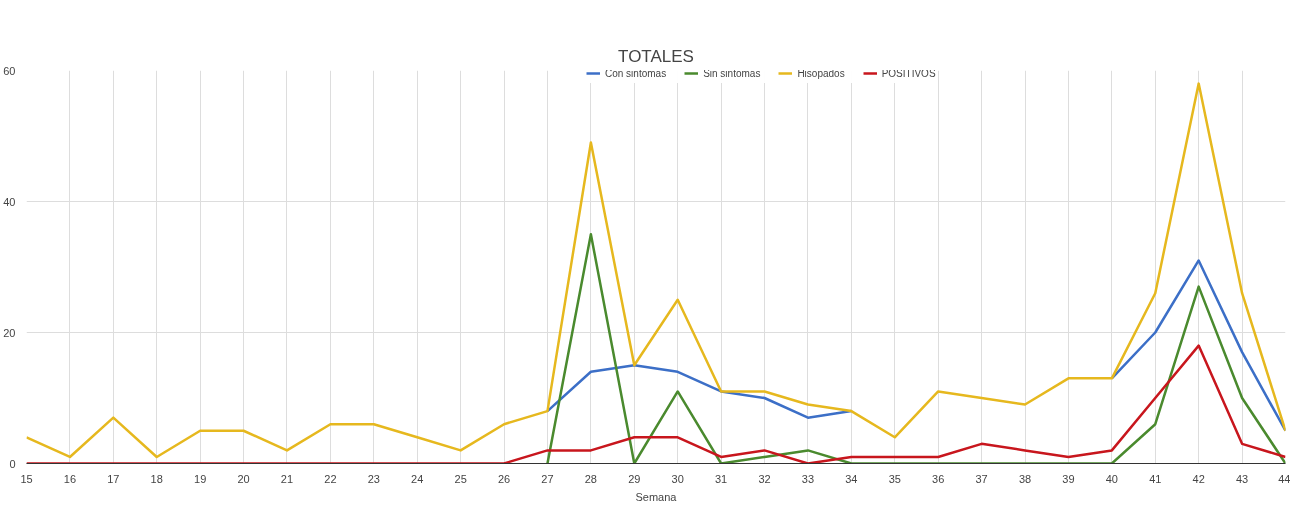 The image size is (1300, 511). Describe the element at coordinates (656, 496) in the screenshot. I see `x-axis-title: Semana` at that location.